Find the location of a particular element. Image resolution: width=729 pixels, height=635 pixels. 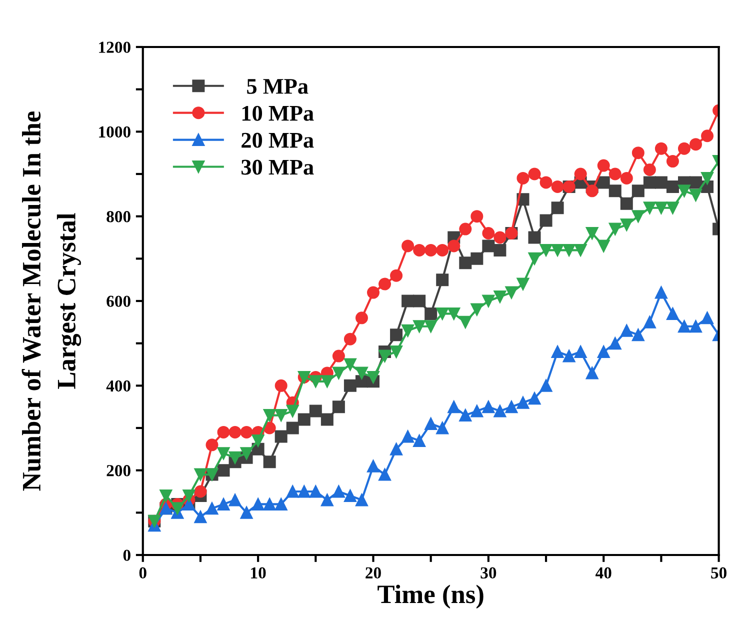

x-tick-label: 30 is located at coordinates (488, 573).